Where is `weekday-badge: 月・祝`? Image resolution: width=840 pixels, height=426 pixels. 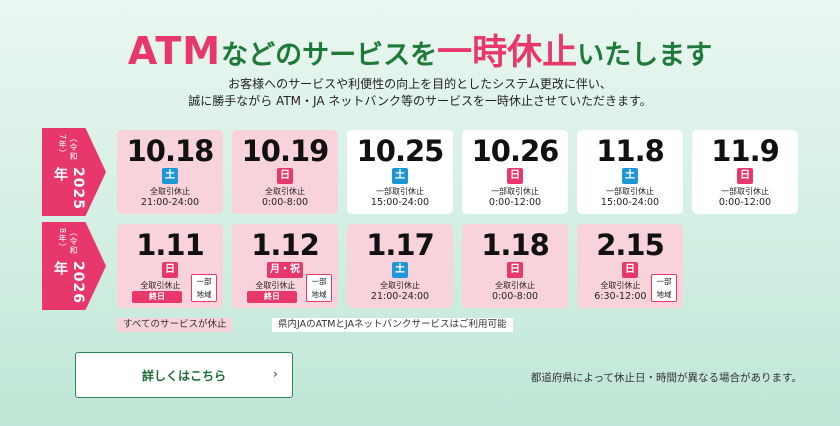 weekday-badge: 月・祝 is located at coordinates (285, 270).